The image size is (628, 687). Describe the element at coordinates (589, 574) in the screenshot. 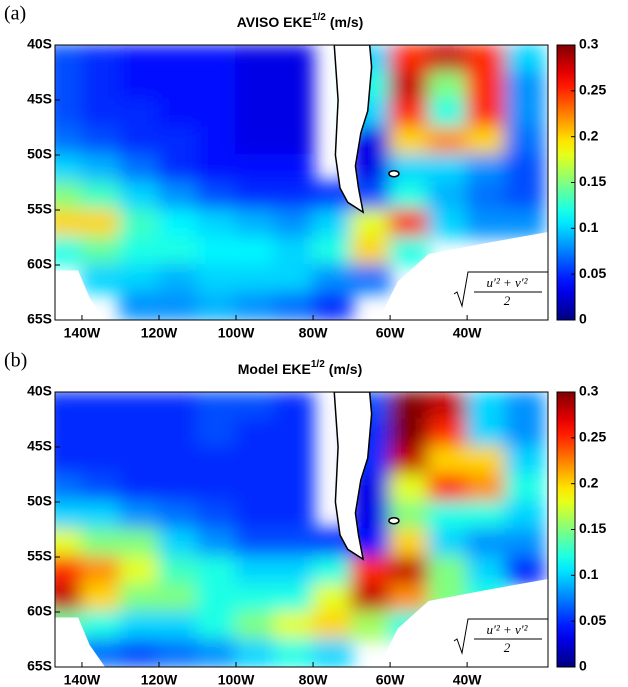

I see `colorbar-tick-label: 0.1` at that location.